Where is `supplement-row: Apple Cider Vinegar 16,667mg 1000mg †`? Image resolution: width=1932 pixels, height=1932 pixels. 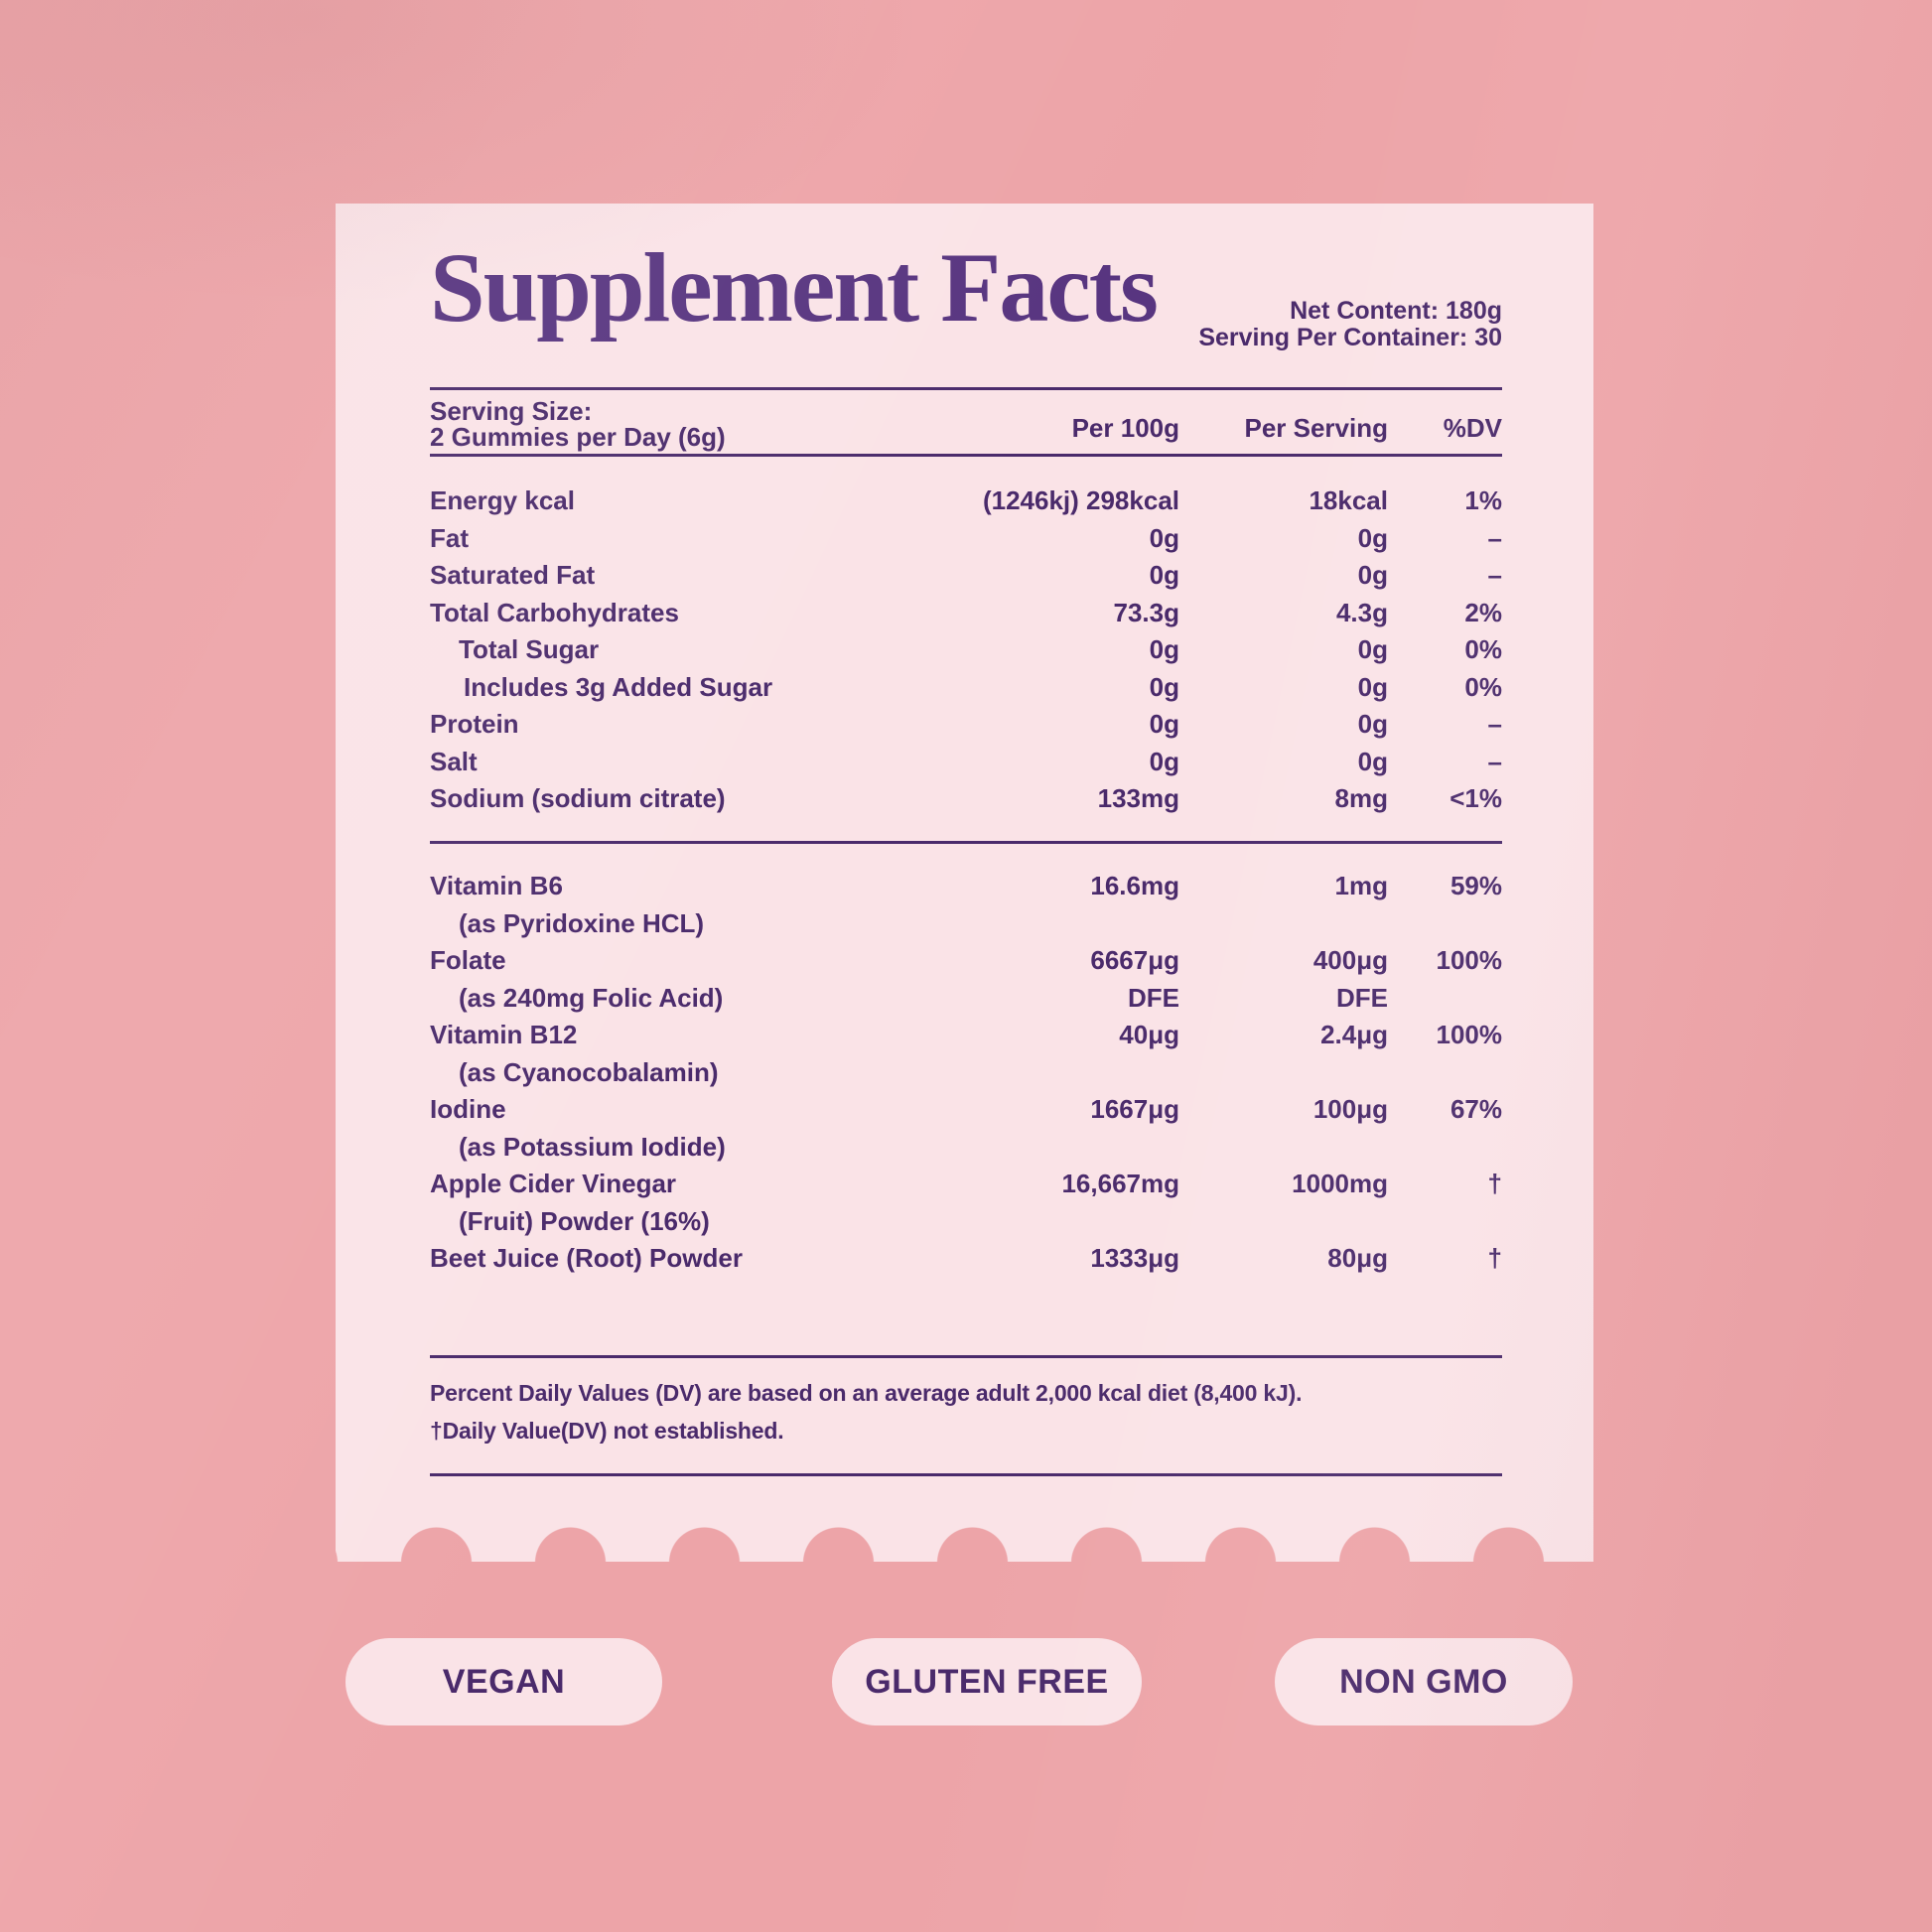 supplement-row: Apple Cider Vinegar 16,667mg 1000mg † is located at coordinates (966, 1185).